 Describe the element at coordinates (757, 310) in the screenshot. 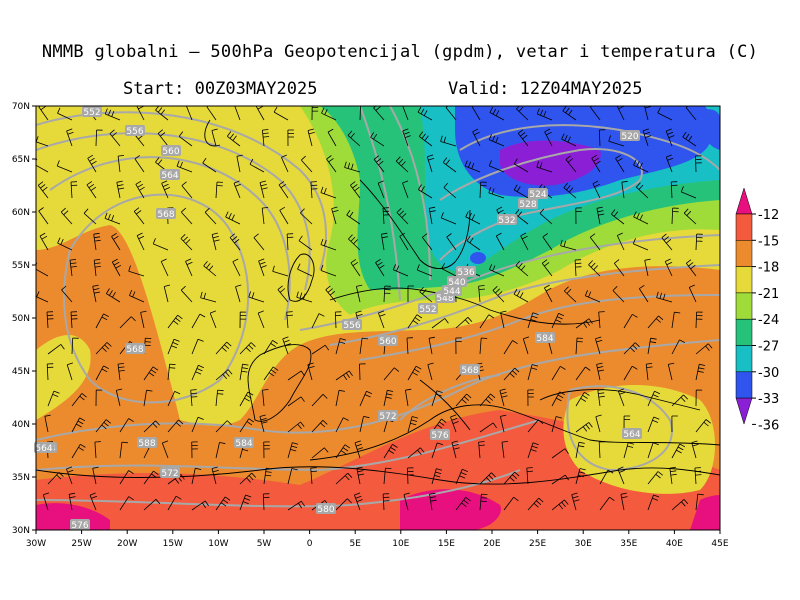

I see `temperature-colorbar: -12 -15 -18 -21 -24 -27 -30 -33 -36` at that location.